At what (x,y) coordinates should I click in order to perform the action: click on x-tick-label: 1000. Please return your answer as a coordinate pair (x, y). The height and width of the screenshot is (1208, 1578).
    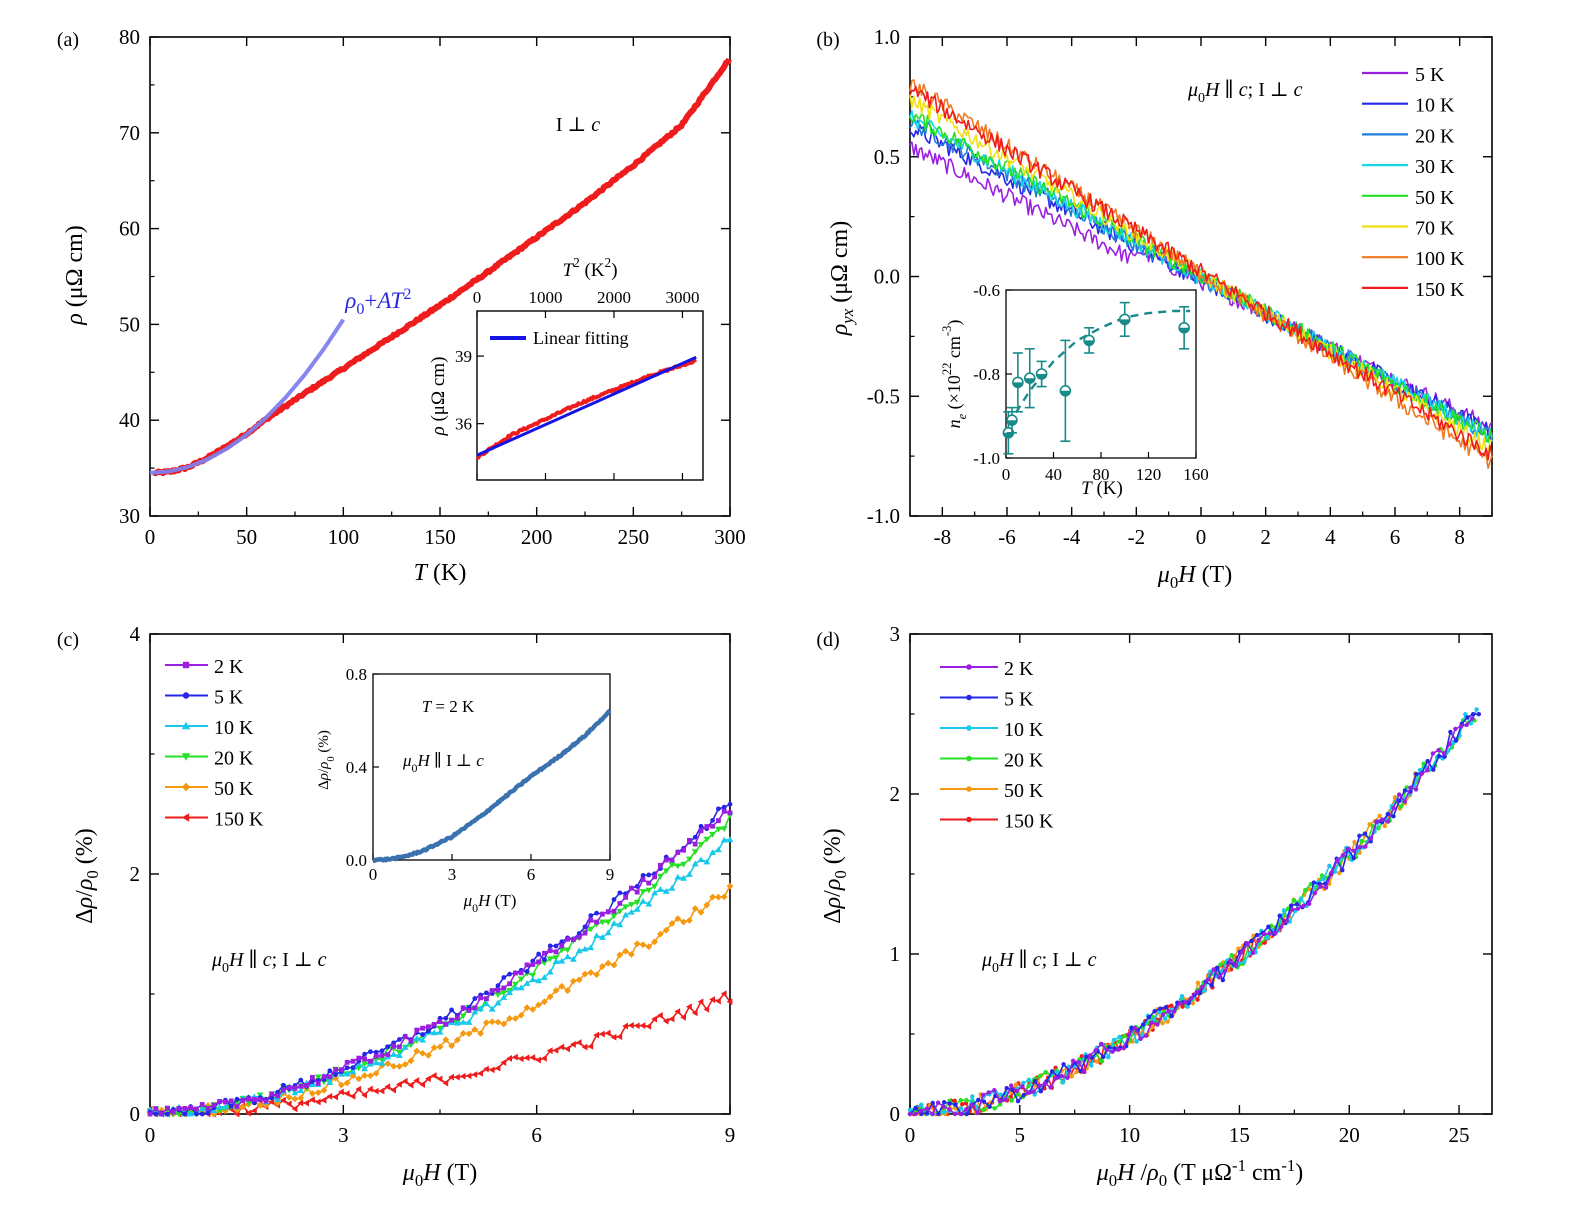
    Looking at the image, I should click on (545, 297).